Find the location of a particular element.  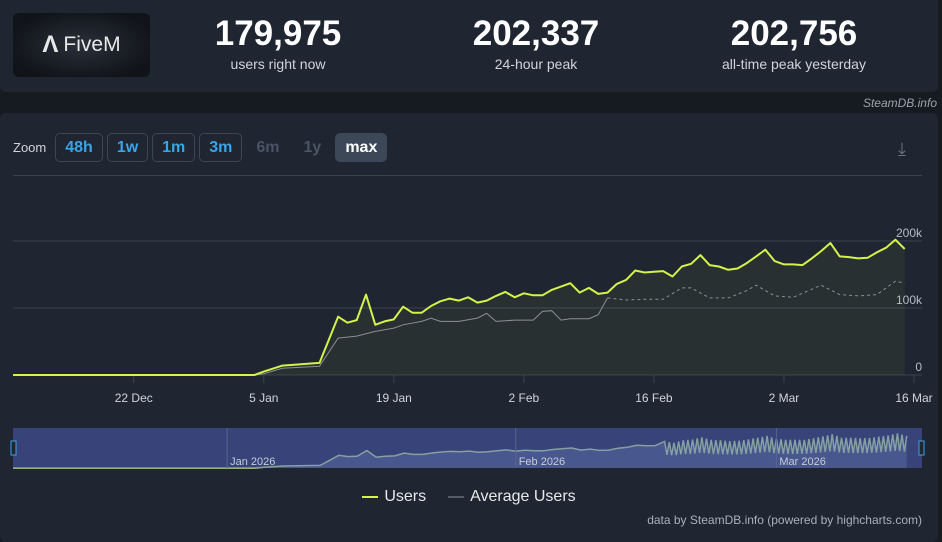

zoom-6m-button: 6m is located at coordinates (268, 147).